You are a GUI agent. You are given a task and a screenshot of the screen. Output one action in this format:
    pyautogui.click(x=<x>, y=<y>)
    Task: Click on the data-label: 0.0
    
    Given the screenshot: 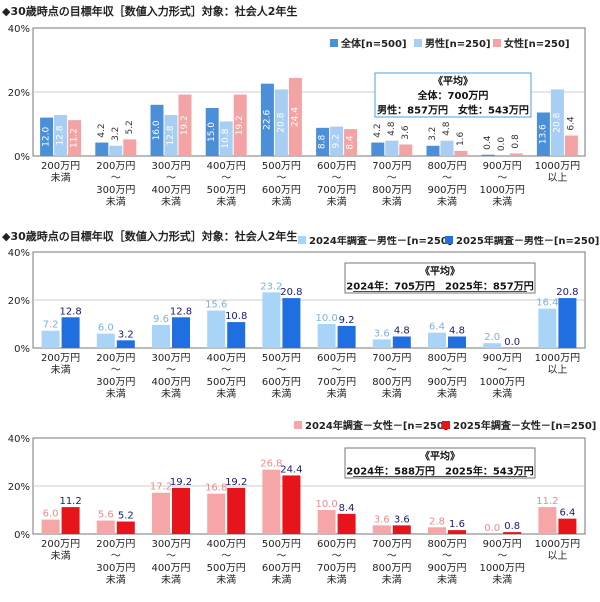 What is the action you would take?
    pyautogui.click(x=512, y=342)
    